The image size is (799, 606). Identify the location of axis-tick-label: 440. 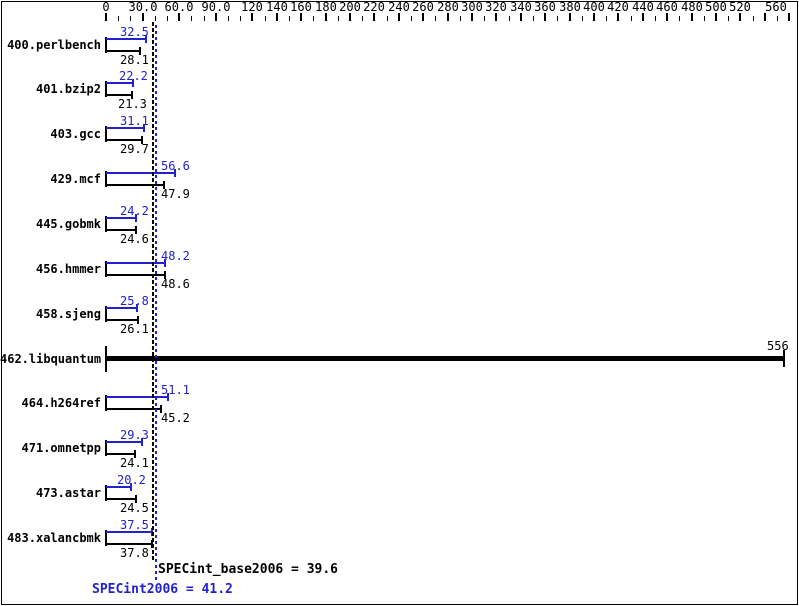
(643, 7).